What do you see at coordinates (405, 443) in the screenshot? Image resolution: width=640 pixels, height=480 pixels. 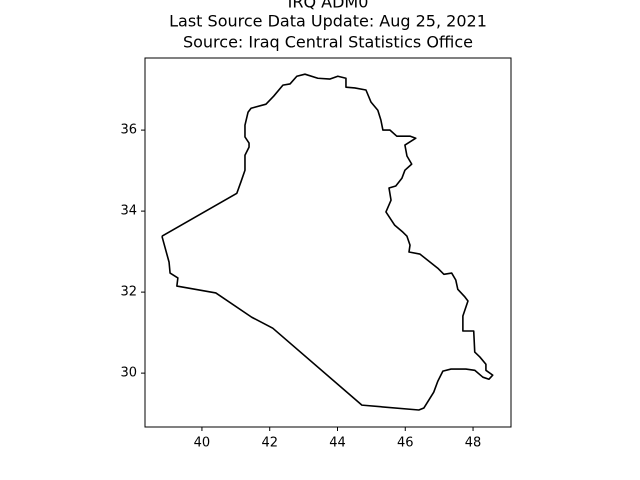 I see `x-tick-label: 46` at bounding box center [405, 443].